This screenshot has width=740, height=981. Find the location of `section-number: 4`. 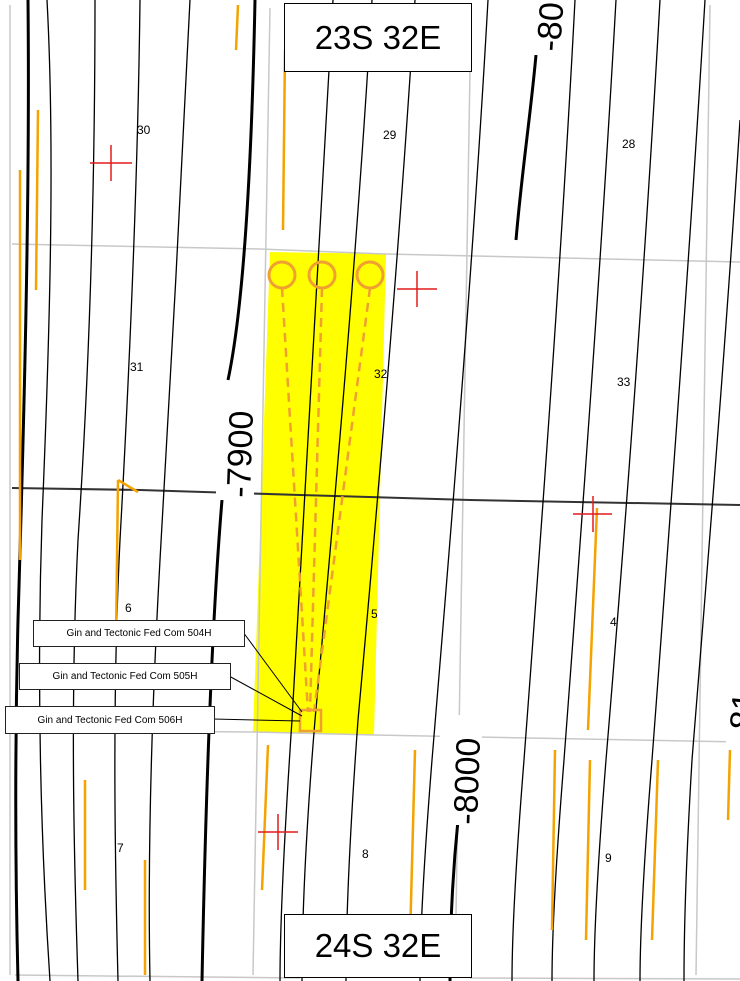

section-number: 4 is located at coordinates (613, 622).